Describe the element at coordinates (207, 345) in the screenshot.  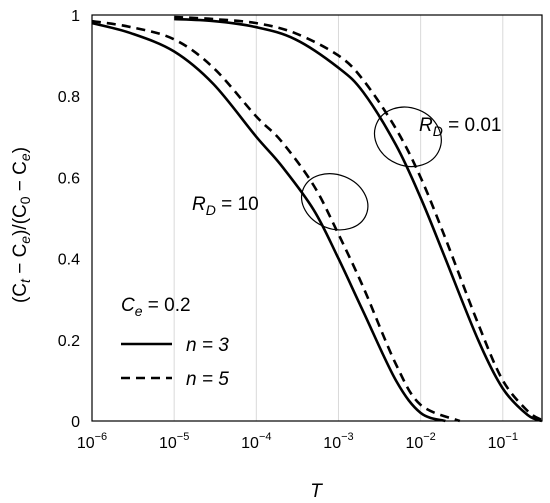
I see `legend-label-n3: n = 3` at that location.